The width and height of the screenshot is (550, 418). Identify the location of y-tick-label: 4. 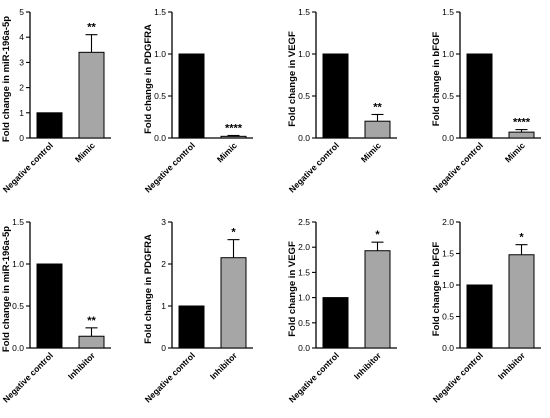
(21, 37).